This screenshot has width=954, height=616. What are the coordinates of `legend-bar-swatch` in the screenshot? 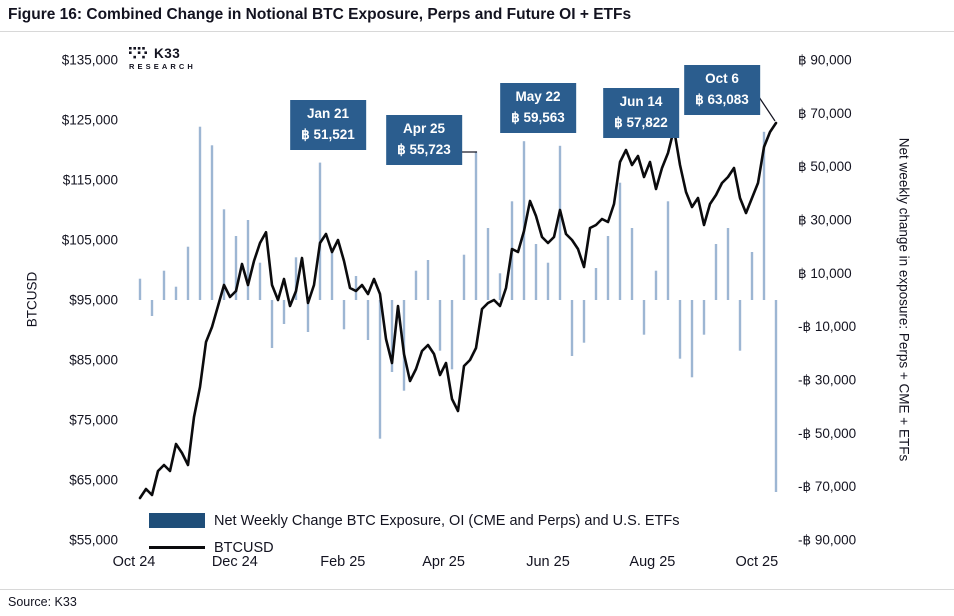 It's located at (177, 520).